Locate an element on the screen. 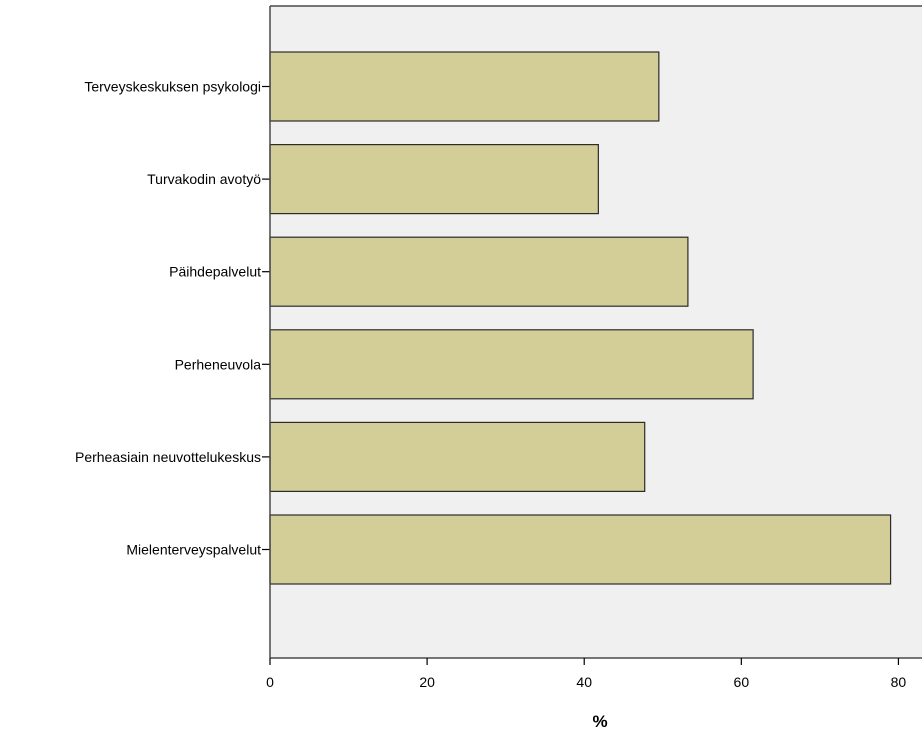 The image size is (922, 731). category-label: Mielenterveyspalvelut is located at coordinates (193, 550).